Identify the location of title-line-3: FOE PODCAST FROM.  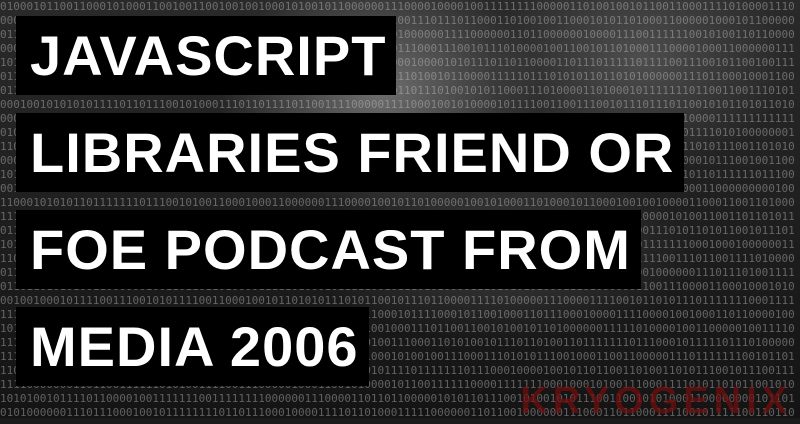
(328, 249).